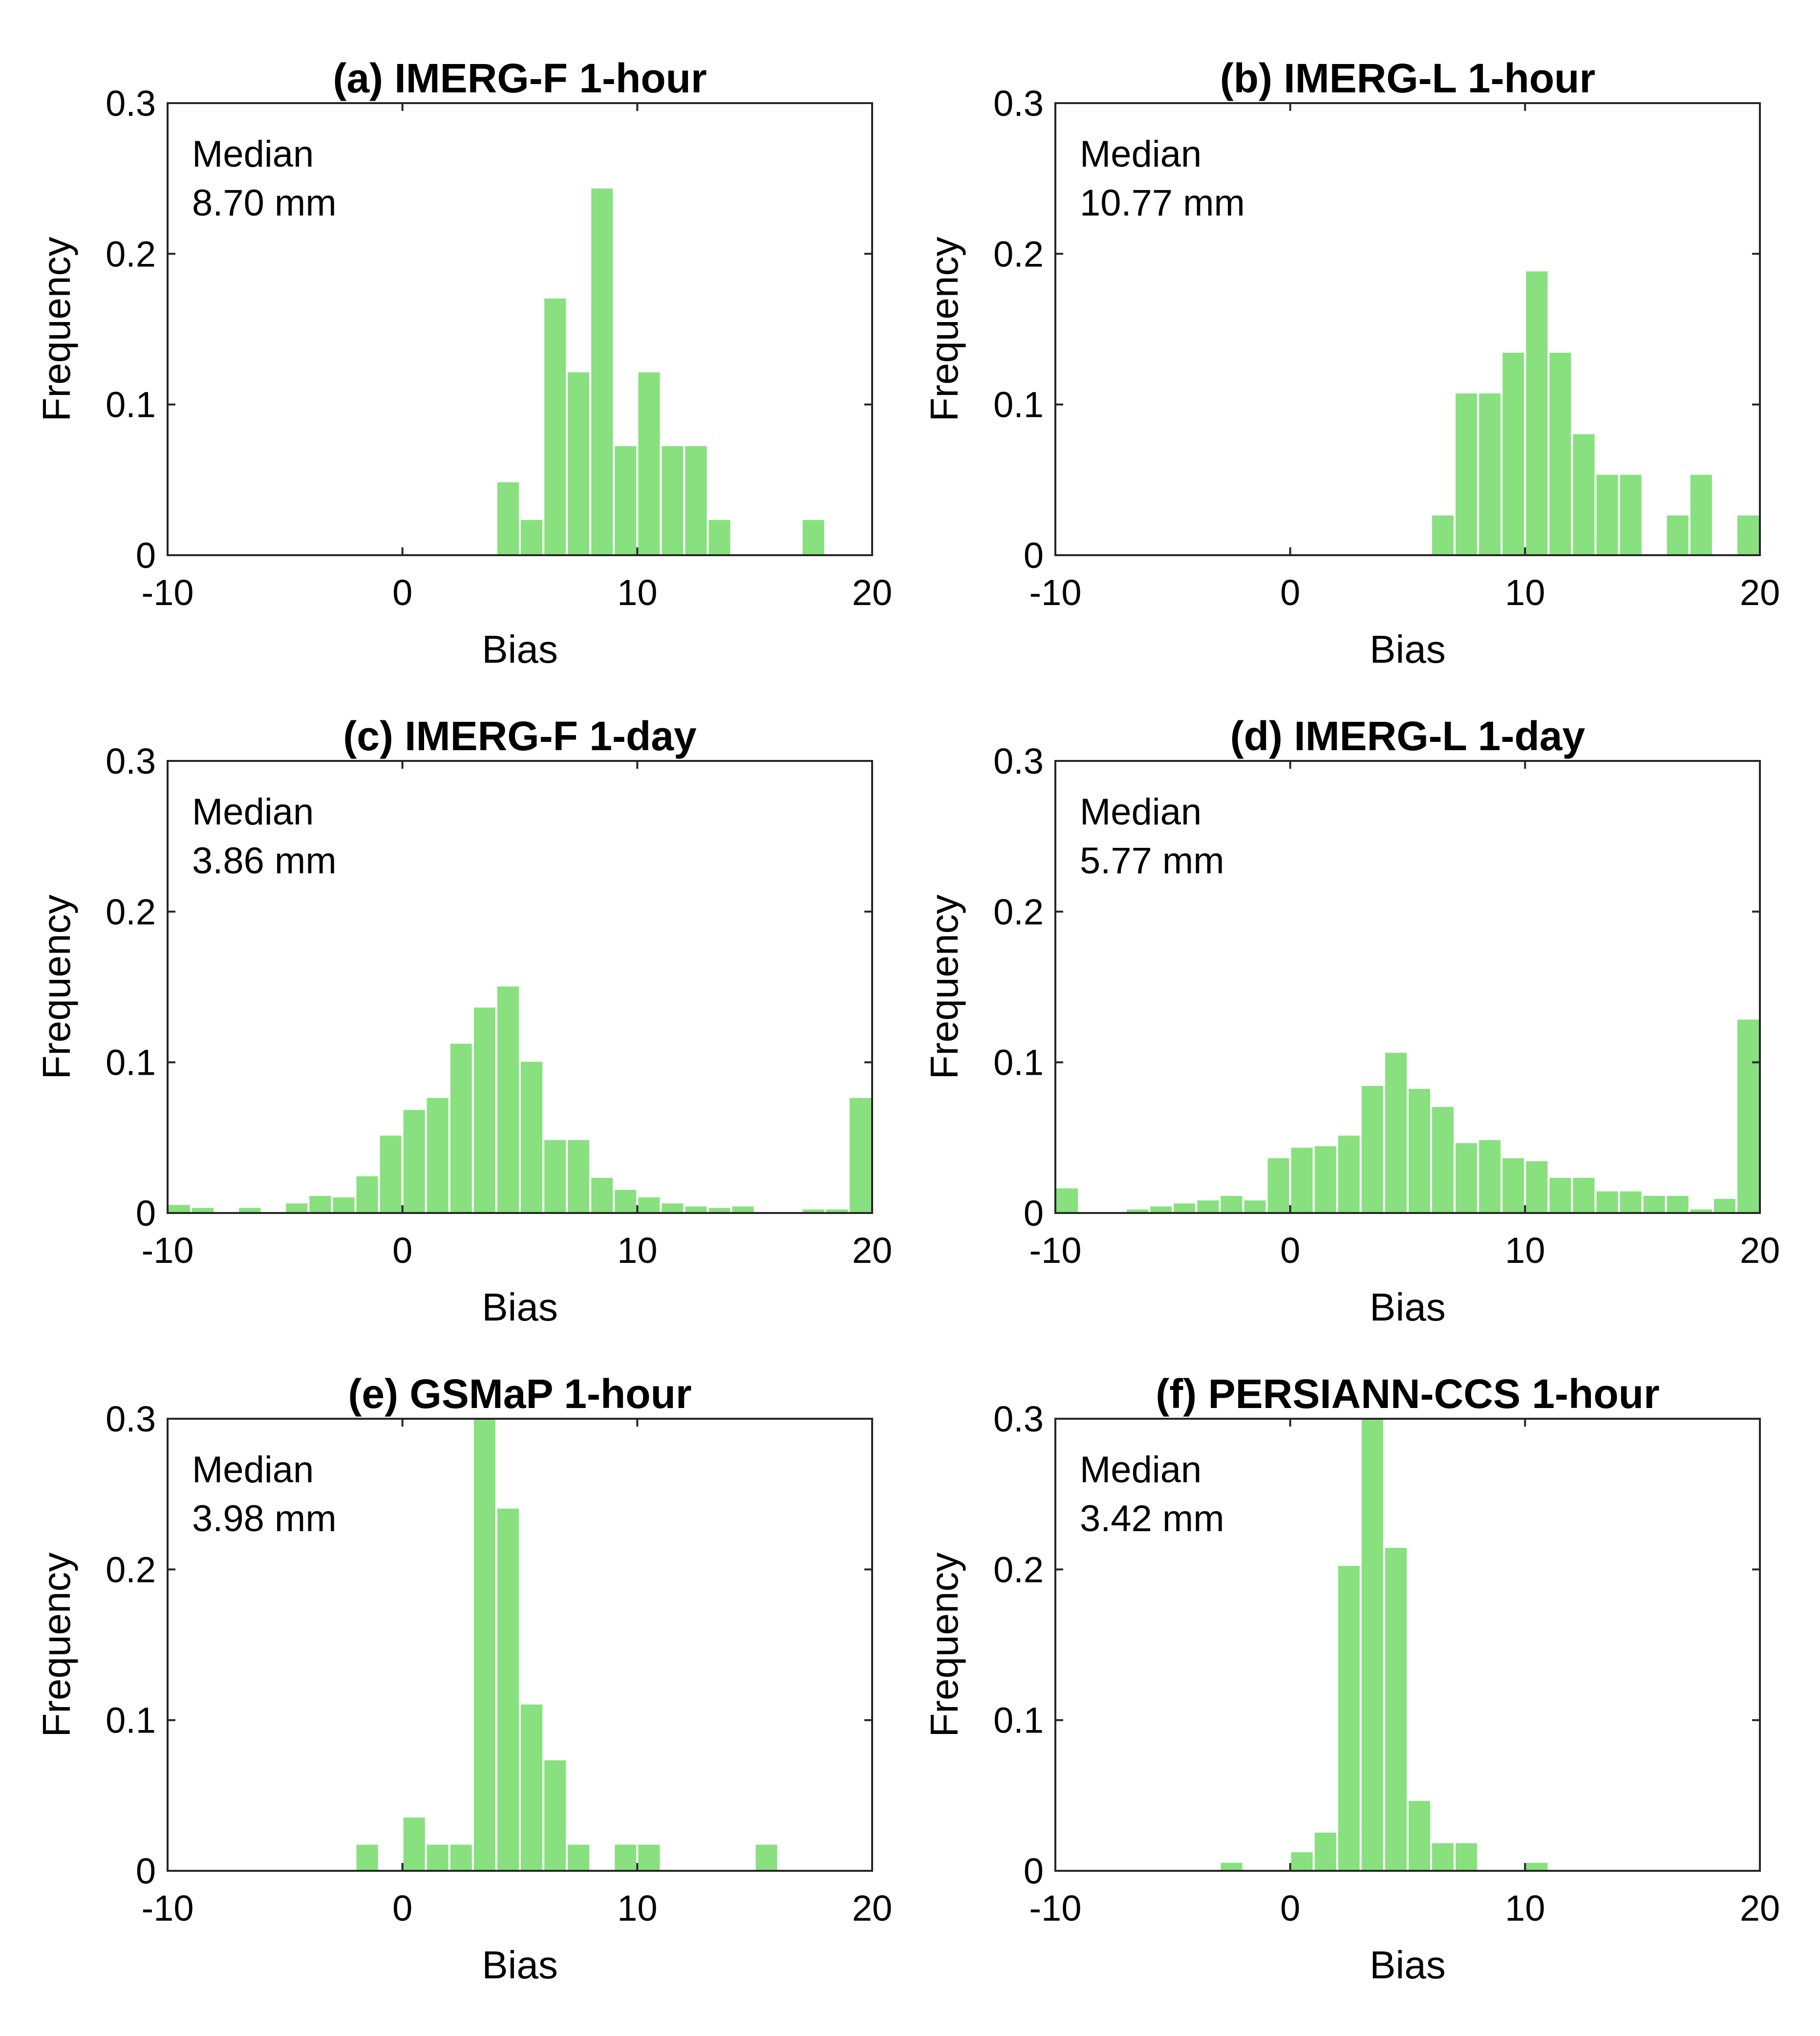  Describe the element at coordinates (1162, 203) in the screenshot. I see `median-value: 10.77 mm` at that location.